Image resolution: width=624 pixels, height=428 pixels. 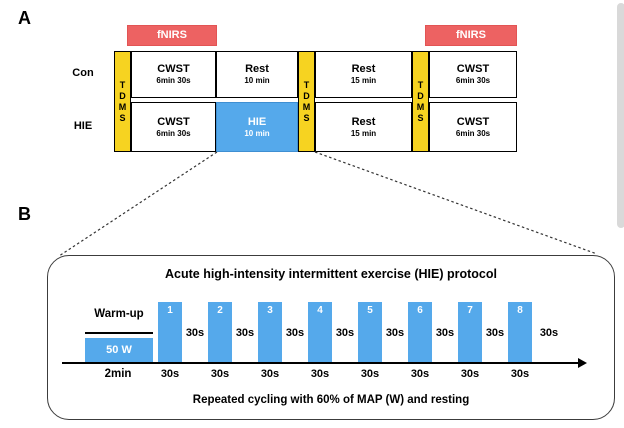 I want to click on cell-hie-exercise: HIE 10 min, so click(x=257, y=127).